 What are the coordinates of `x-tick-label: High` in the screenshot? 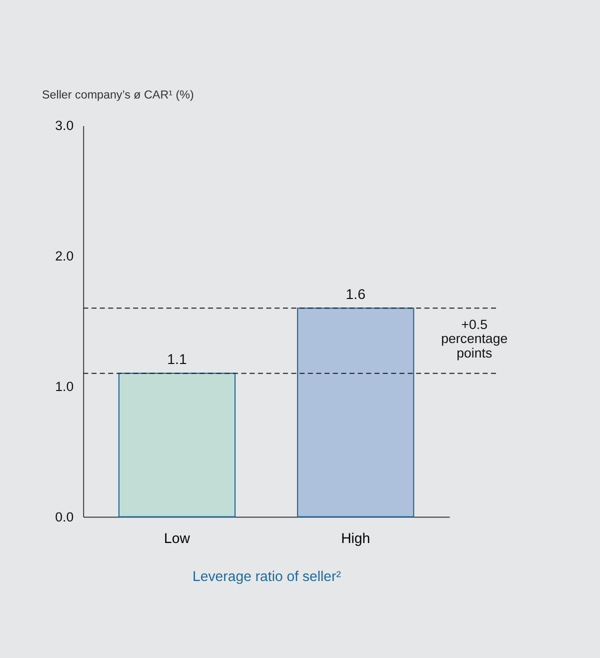 It's located at (355, 538).